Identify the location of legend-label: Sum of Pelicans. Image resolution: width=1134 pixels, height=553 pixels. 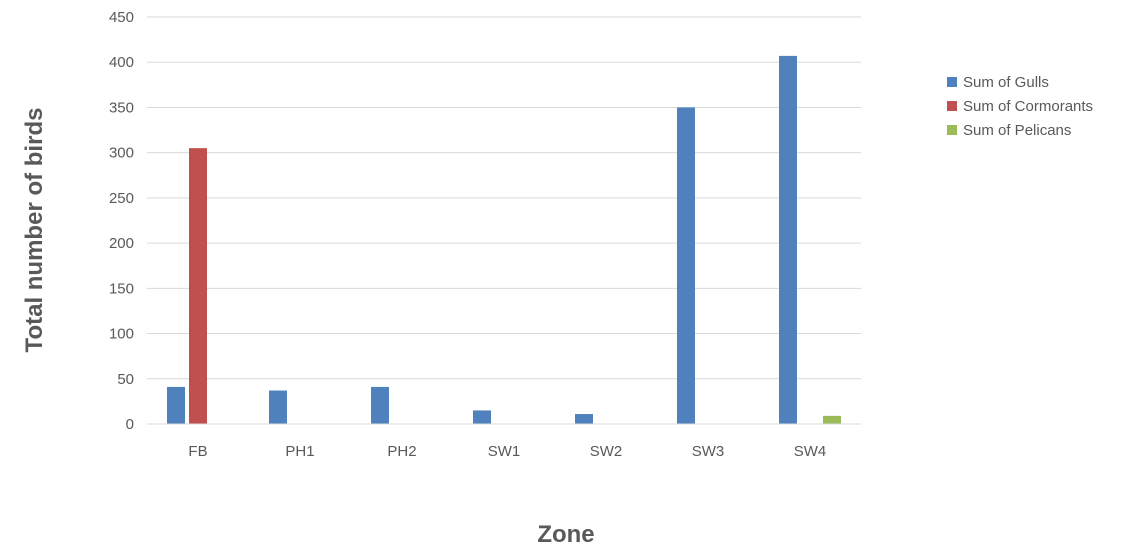
(1017, 130).